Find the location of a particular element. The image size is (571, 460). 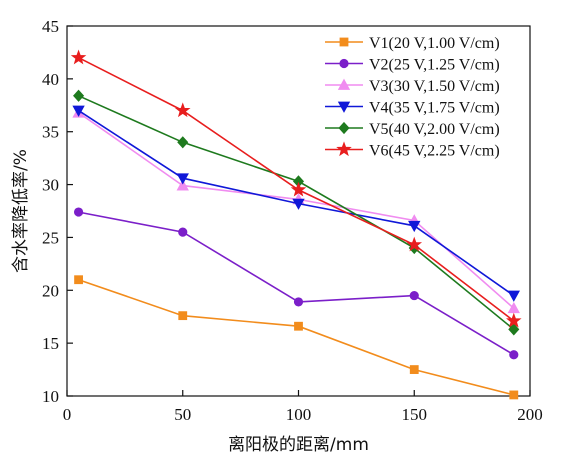

y-tick-label: 40 is located at coordinates (50, 79).